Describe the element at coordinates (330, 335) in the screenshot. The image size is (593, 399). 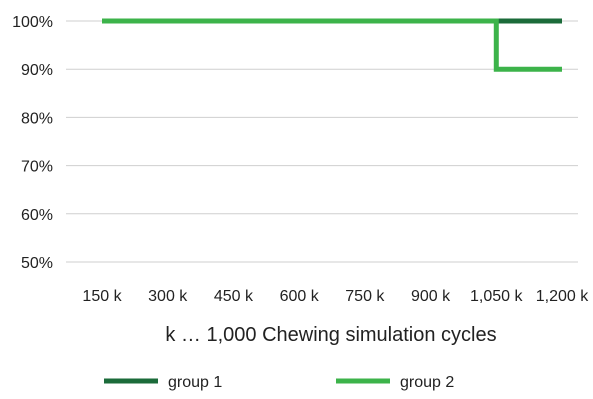
I see `x-axis-title: k … 1,000 Chewing simulation cycles` at that location.